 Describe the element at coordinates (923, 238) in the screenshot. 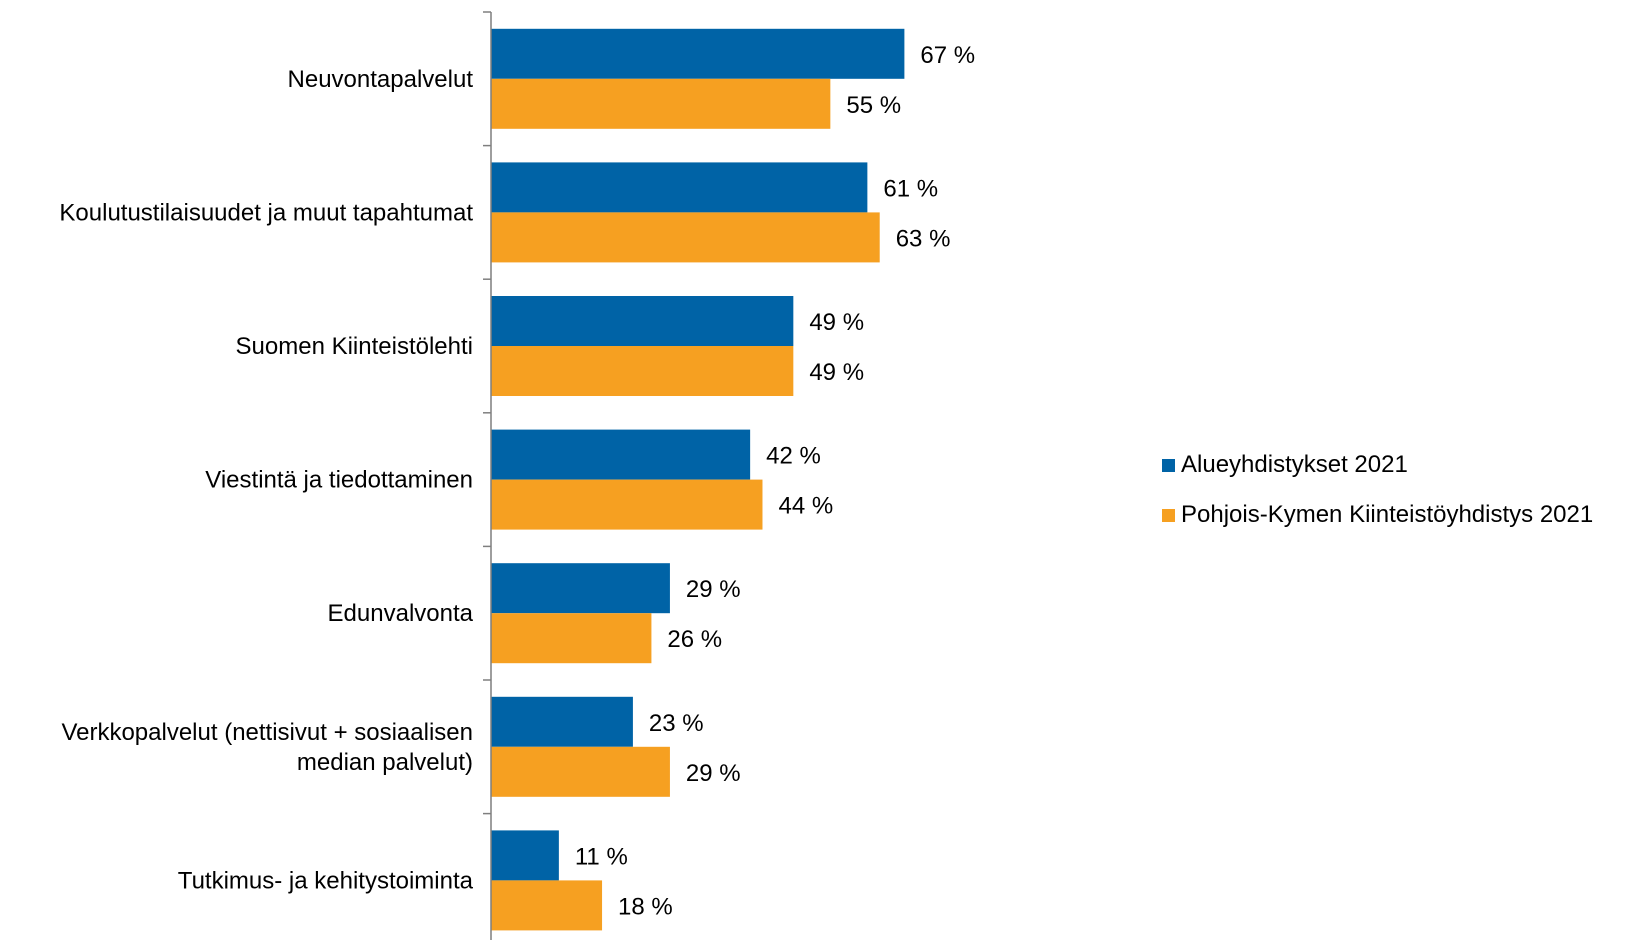

I see `data-label-2-2: 63 %` at that location.